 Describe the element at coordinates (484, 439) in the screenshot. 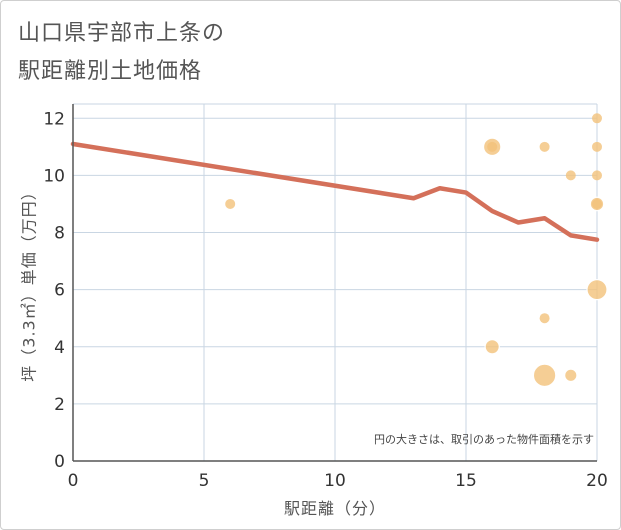

I see `size-note: 円の大きさは、取引のあった物件面積を示す` at that location.